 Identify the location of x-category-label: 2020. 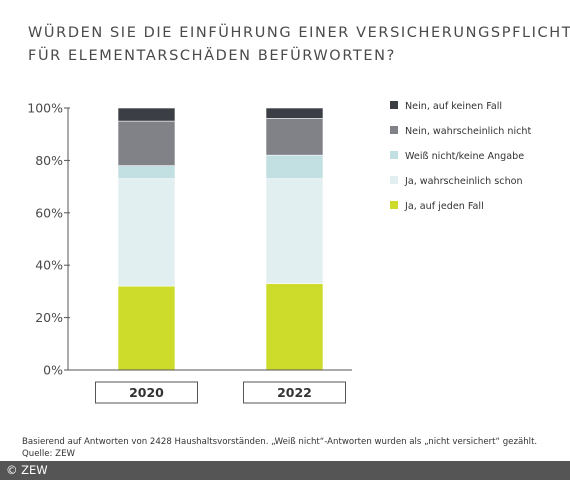
(146, 392).